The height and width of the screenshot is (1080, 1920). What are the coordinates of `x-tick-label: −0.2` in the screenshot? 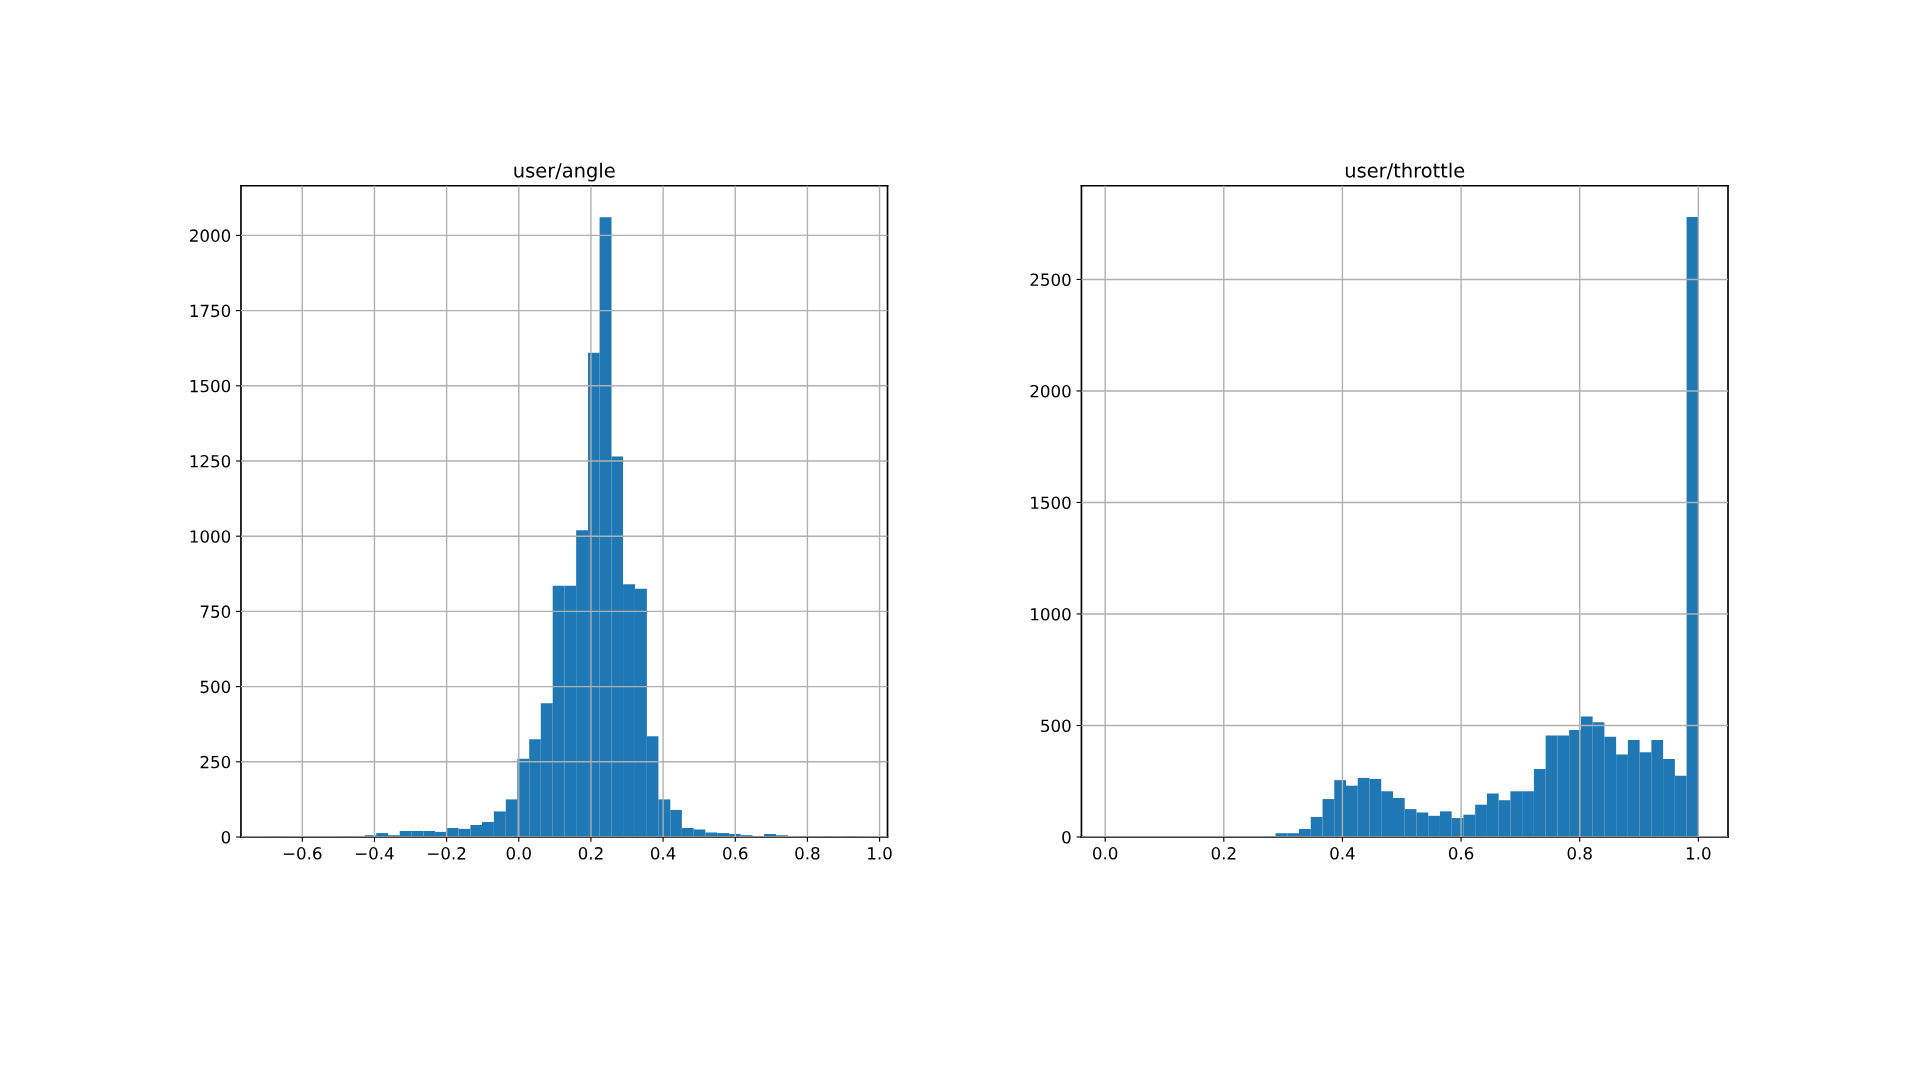 It's located at (447, 853).